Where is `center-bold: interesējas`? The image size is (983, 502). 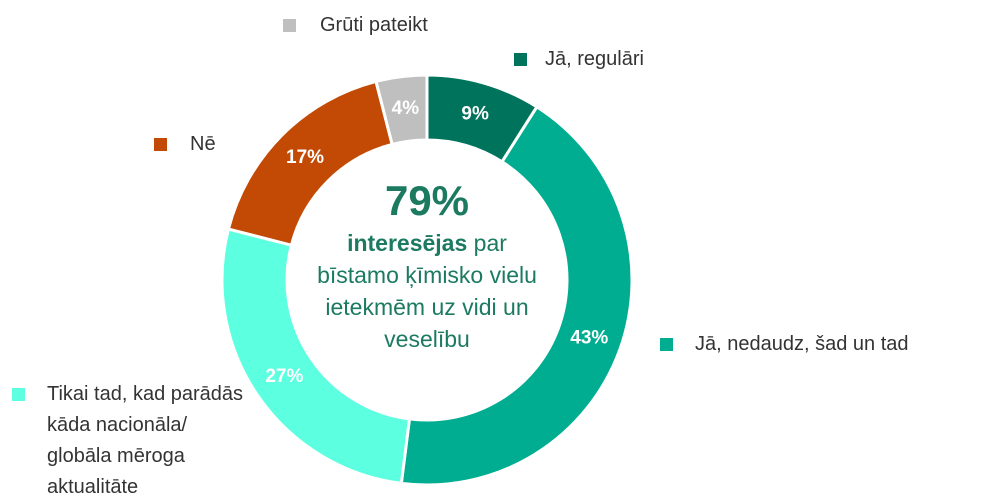 center-bold: interesējas is located at coordinates (407, 243).